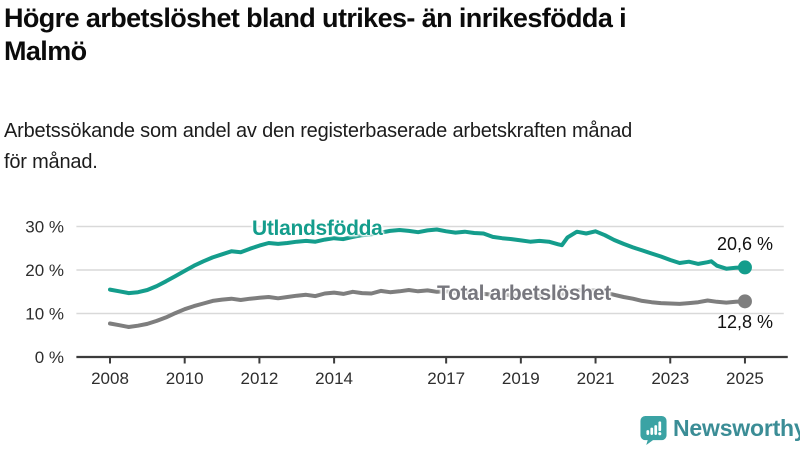  What do you see at coordinates (521, 378) in the screenshot?
I see `x-tick-label: 2019` at bounding box center [521, 378].